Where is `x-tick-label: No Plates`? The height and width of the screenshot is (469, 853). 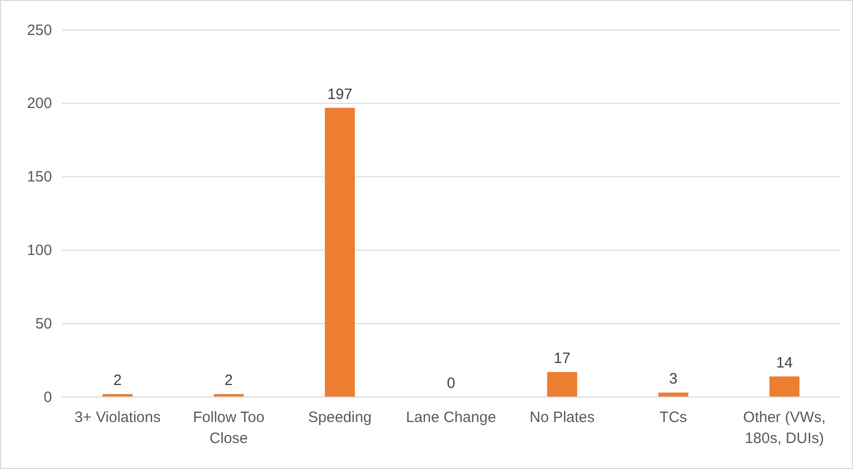
x-tick-label: No Plates is located at coordinates (562, 417).